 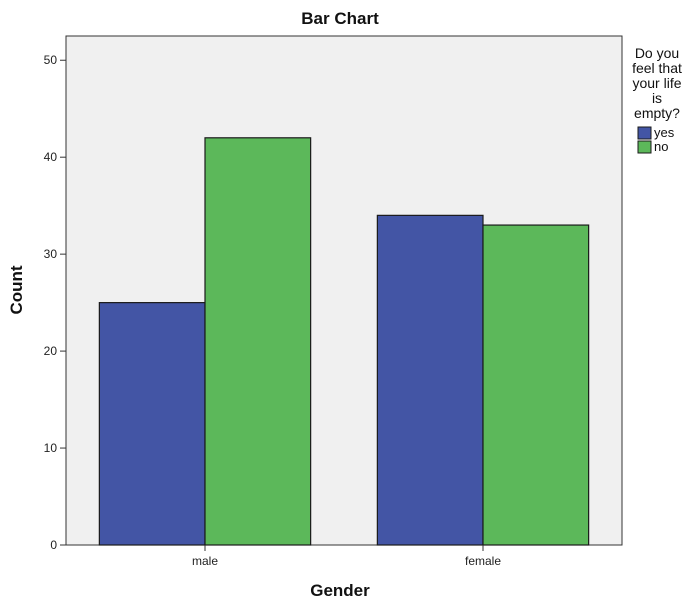 I want to click on bar-male-yes, so click(x=152, y=424).